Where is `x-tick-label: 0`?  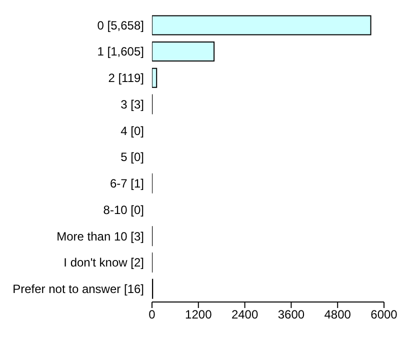
x-tick-label: 0 is located at coordinates (152, 315).